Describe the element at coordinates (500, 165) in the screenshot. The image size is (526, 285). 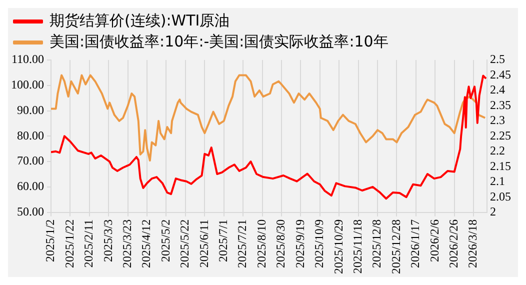
I see `y2-tick-label: 2.15` at that location.